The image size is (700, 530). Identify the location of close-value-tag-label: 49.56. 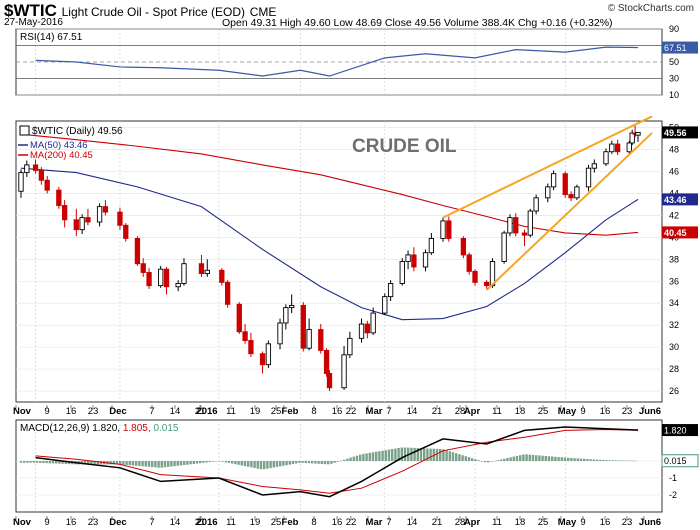
(675, 133).